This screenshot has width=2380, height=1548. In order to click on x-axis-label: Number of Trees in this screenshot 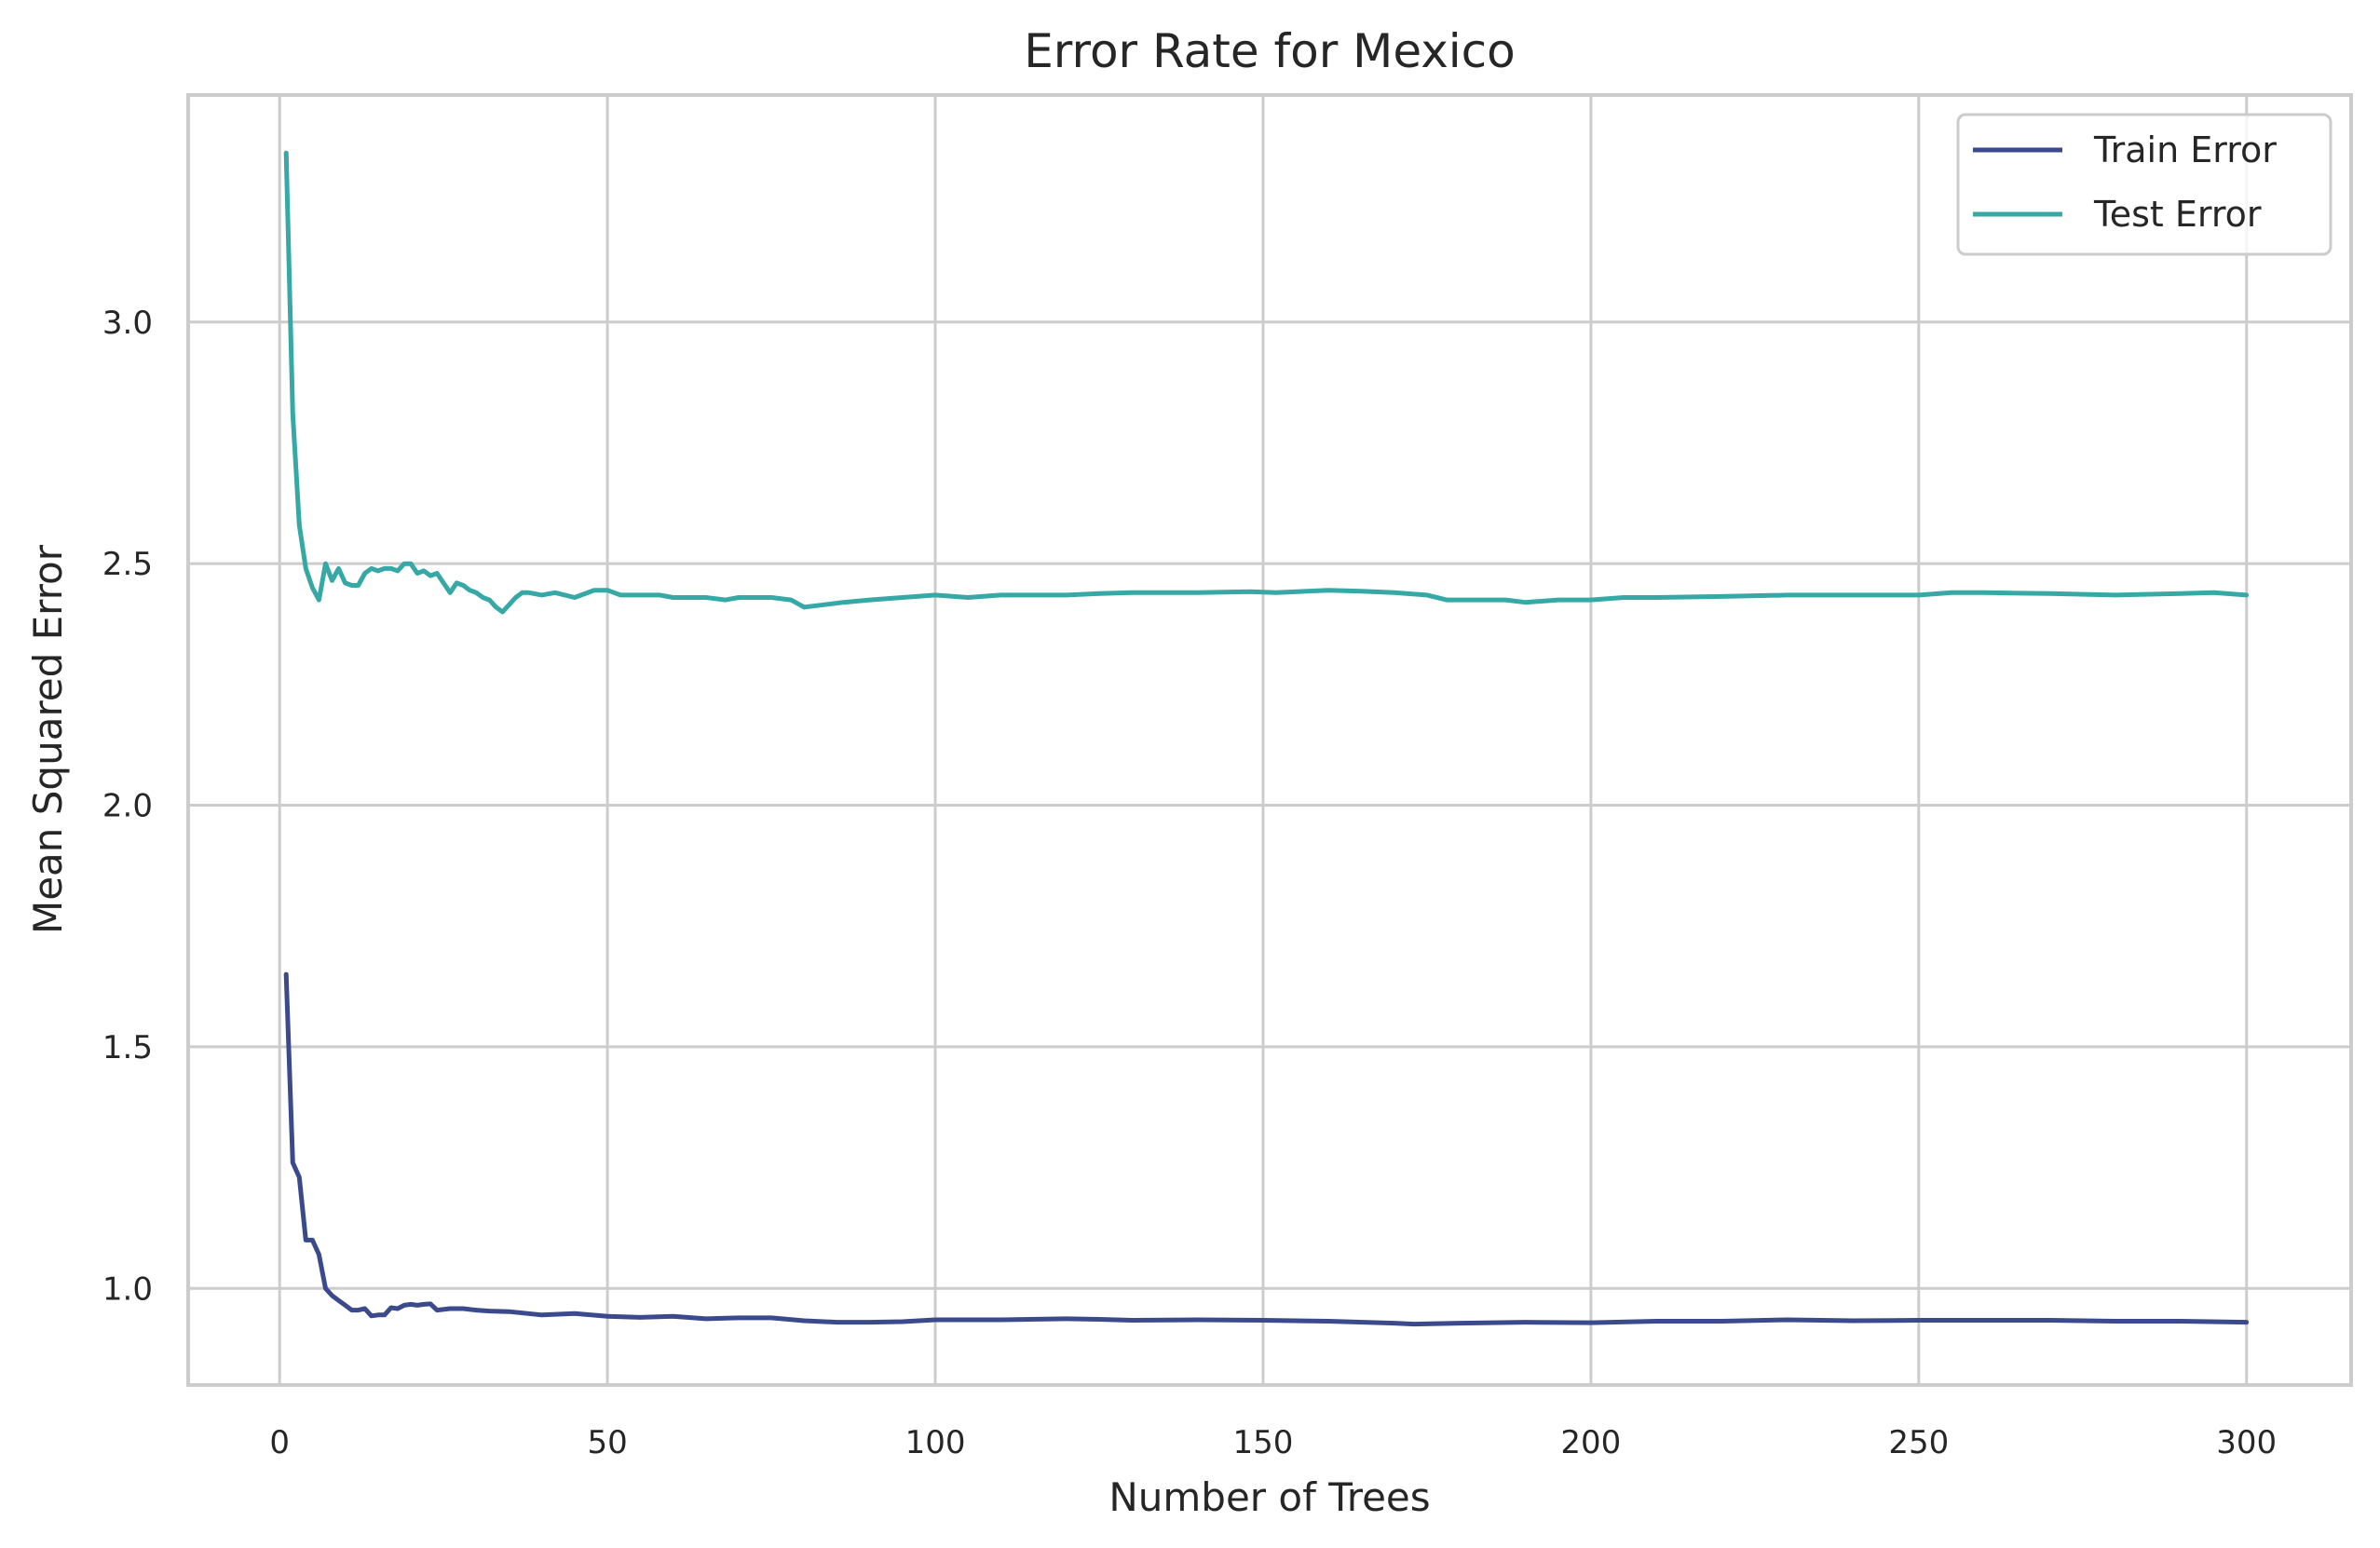, I will do `click(1269, 1497)`.